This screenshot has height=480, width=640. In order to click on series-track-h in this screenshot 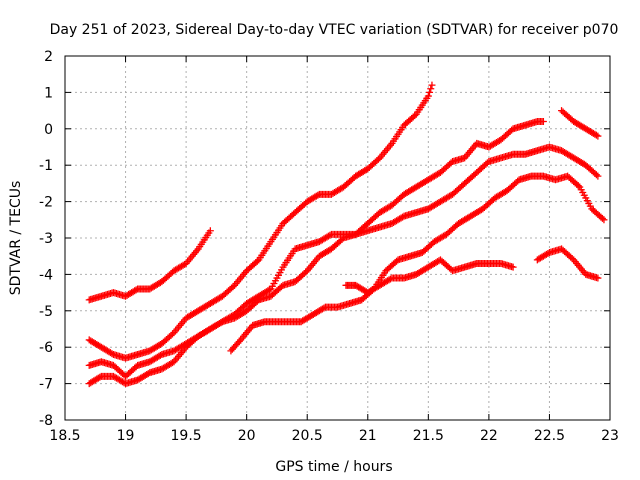, I will do `click(580, 123)`.